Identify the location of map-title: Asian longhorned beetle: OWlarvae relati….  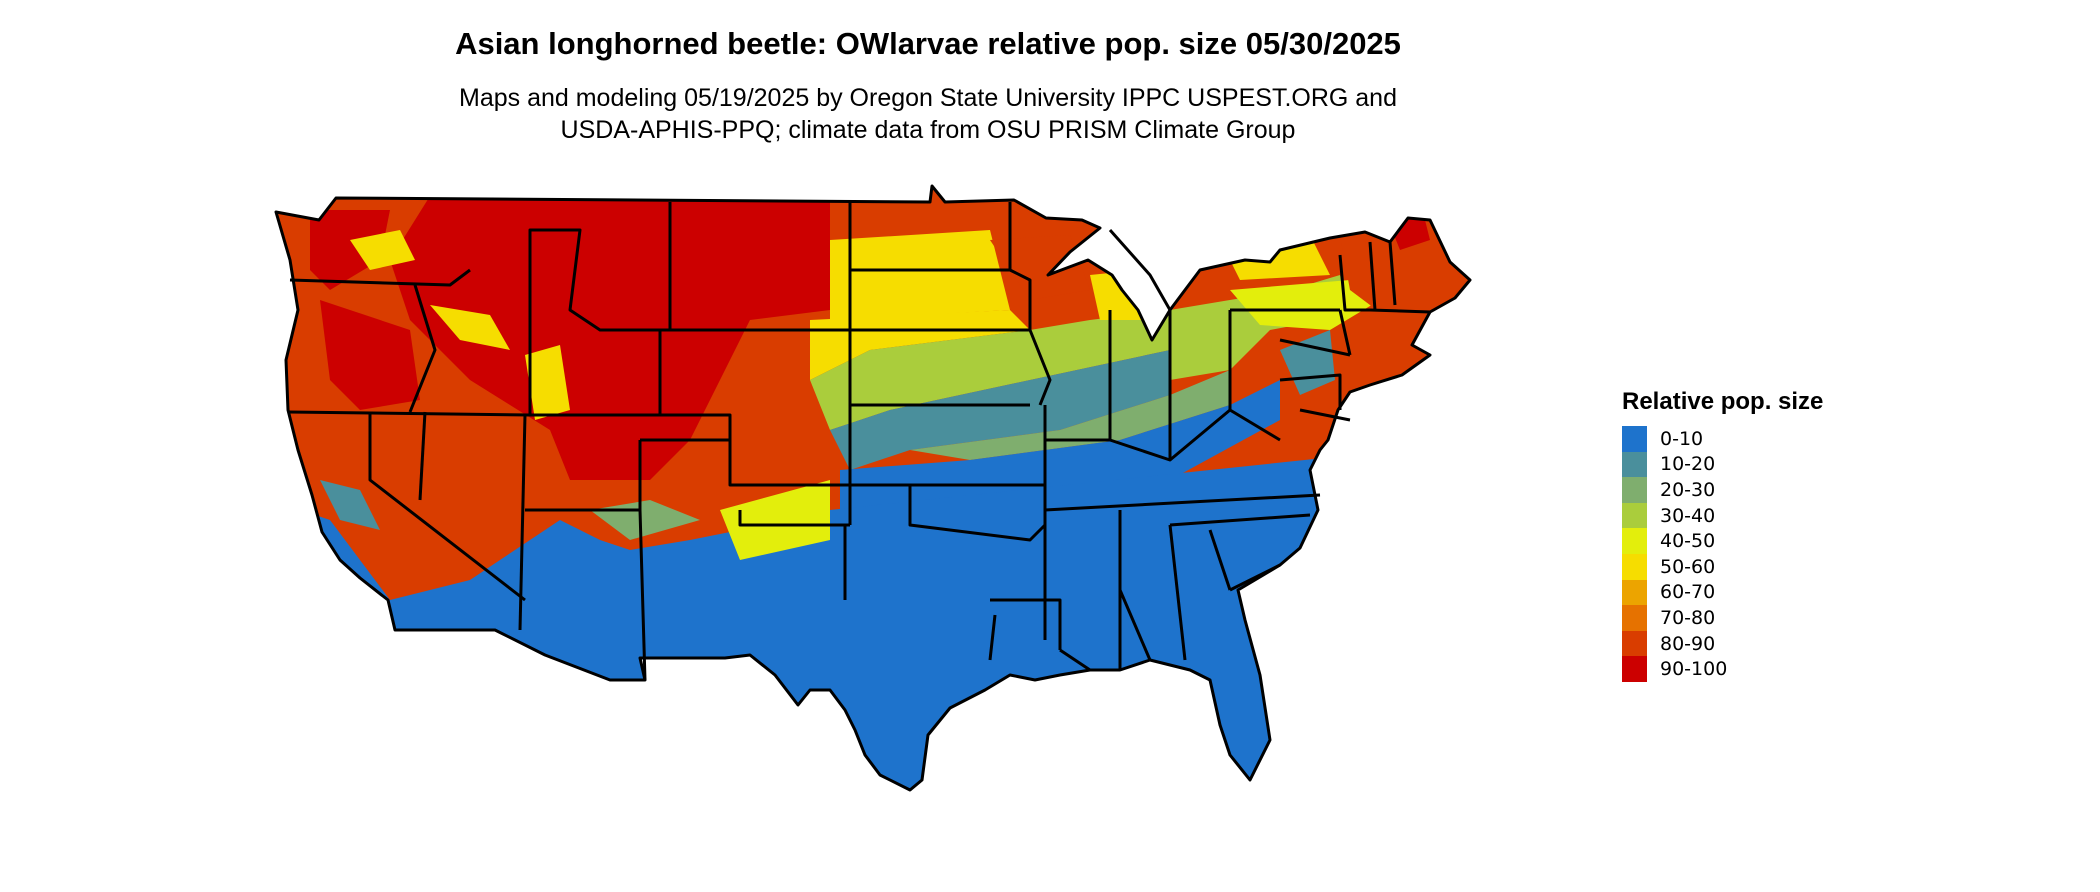
(928, 43).